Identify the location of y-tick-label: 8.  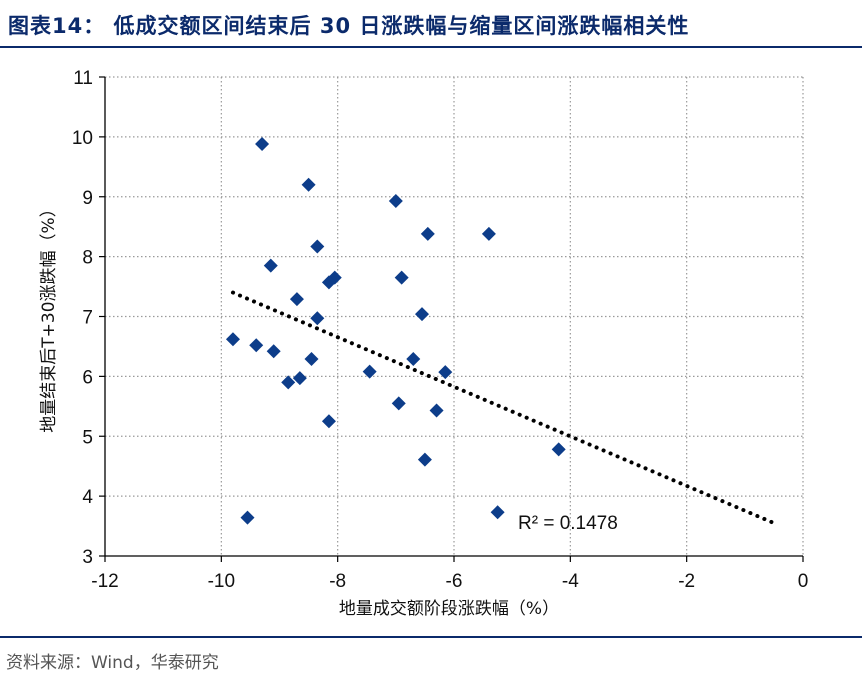
(87, 258).